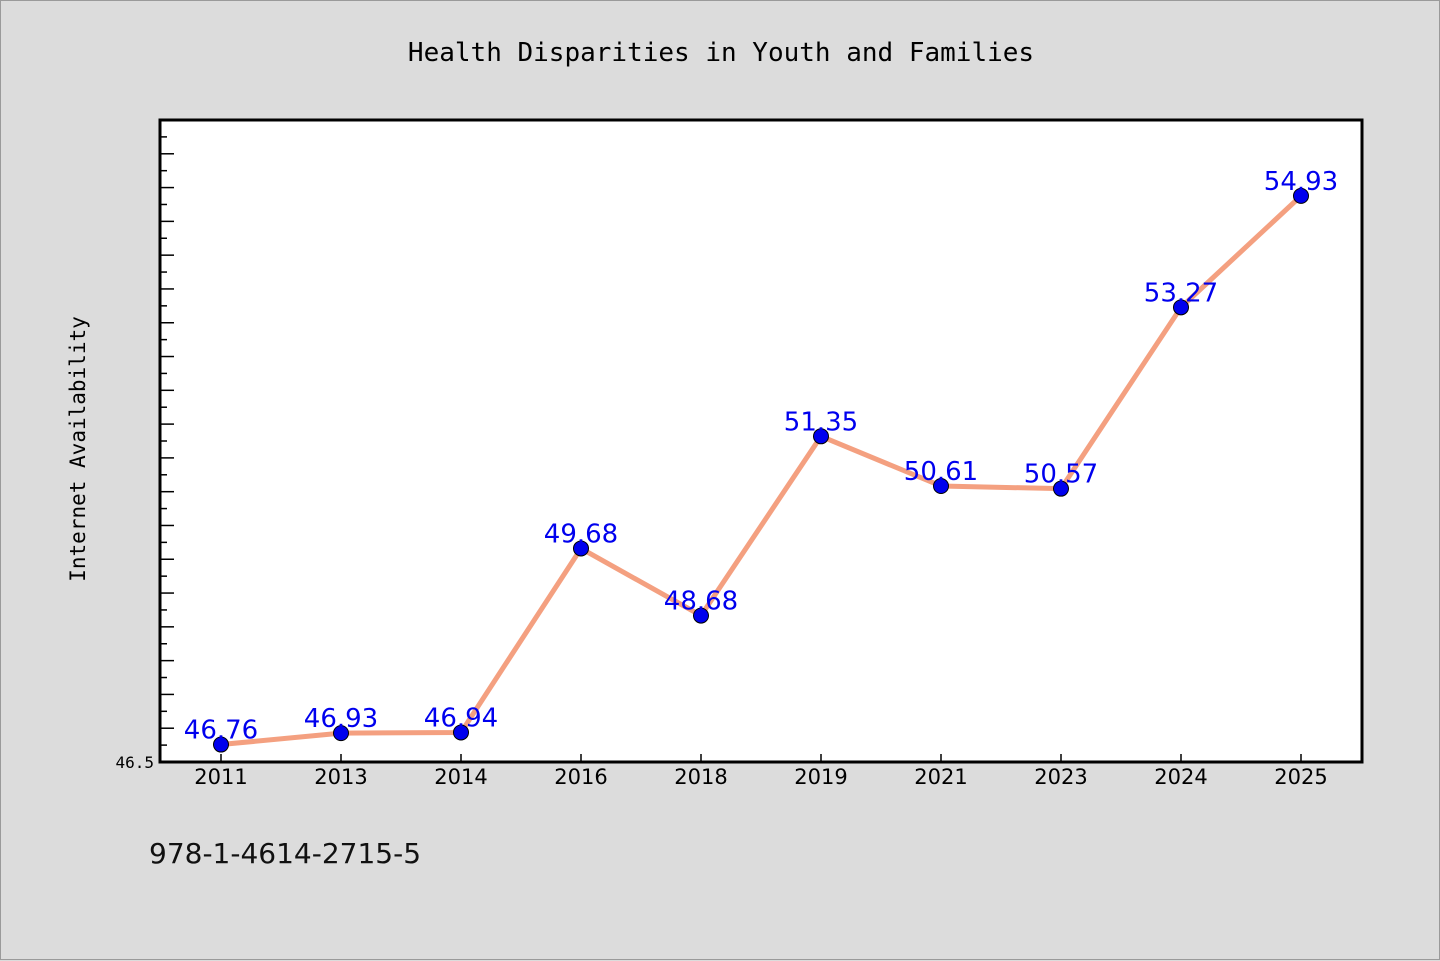 This screenshot has width=1440, height=961. Describe the element at coordinates (1061, 475) in the screenshot. I see `data-label: 50.57` at that location.